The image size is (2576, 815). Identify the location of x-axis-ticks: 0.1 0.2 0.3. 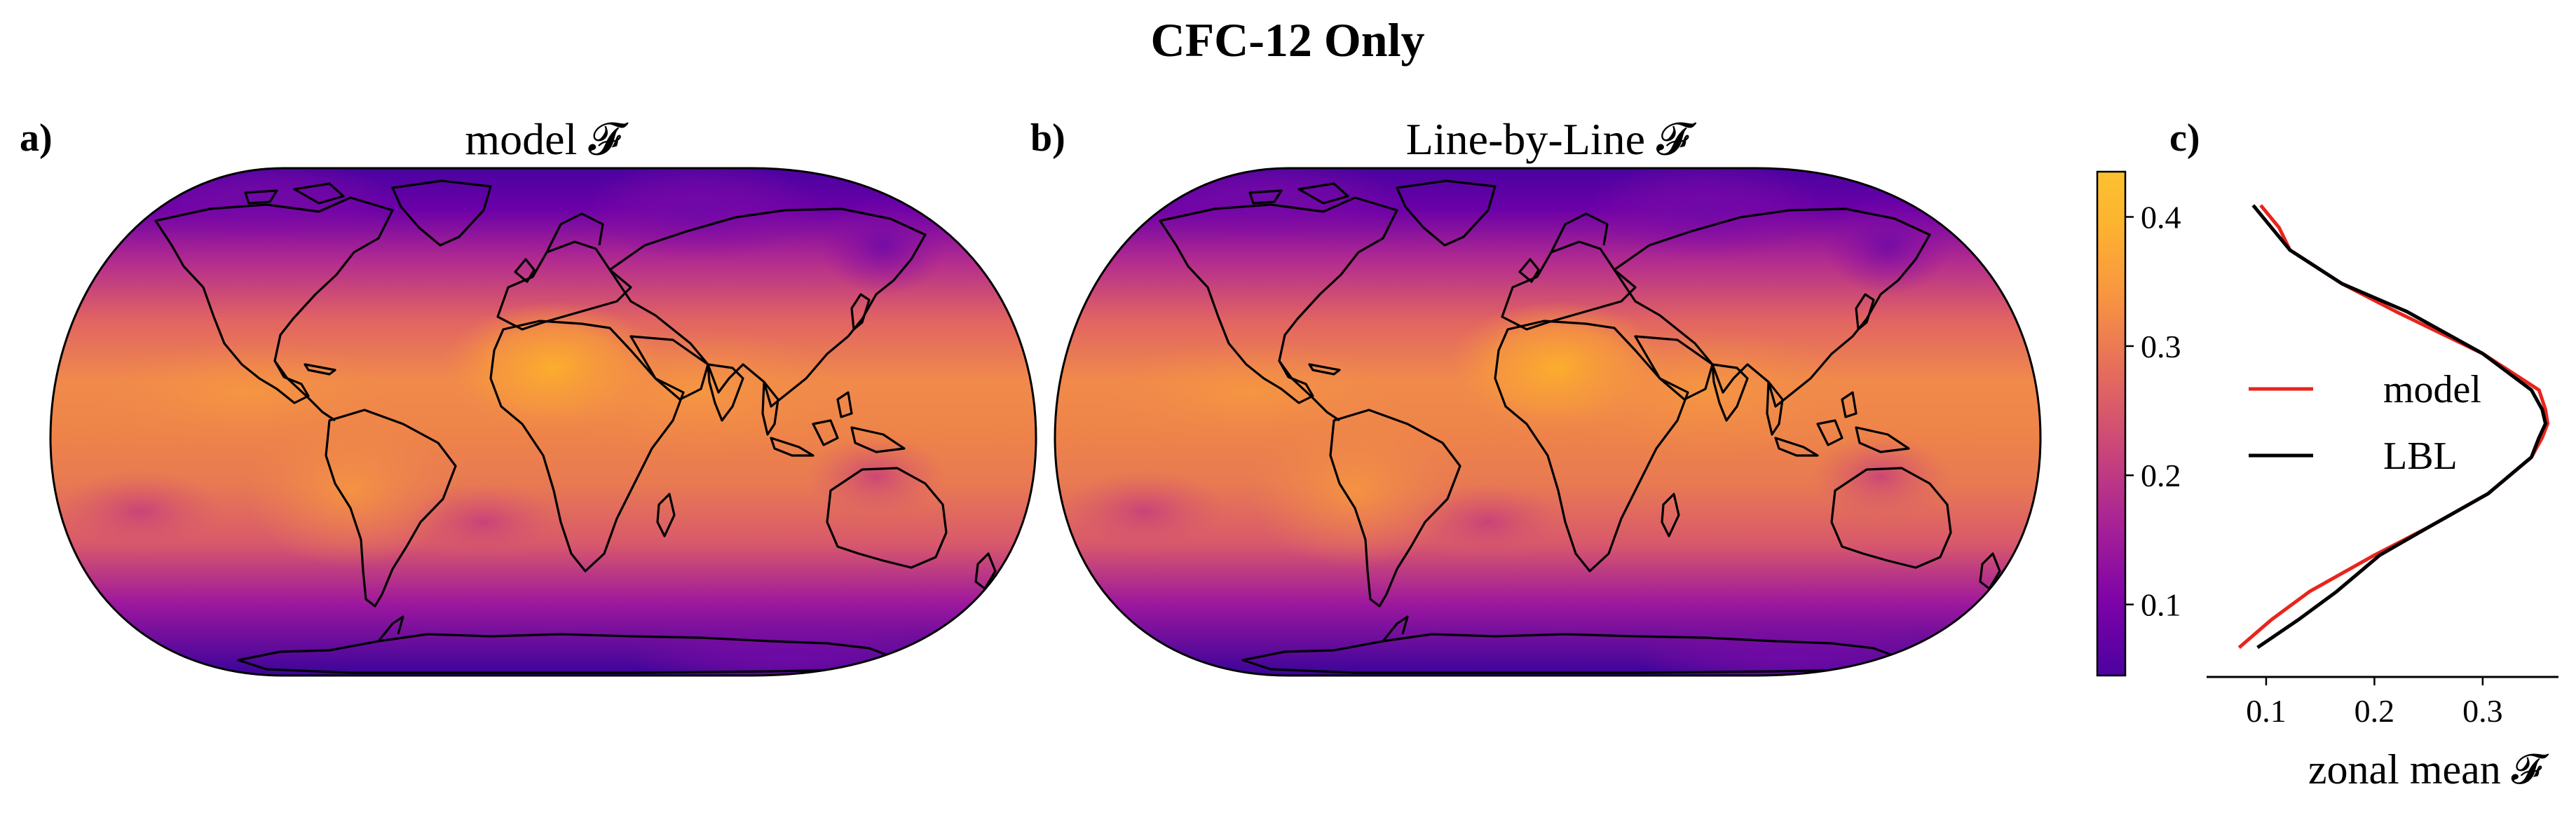
(2374, 703).